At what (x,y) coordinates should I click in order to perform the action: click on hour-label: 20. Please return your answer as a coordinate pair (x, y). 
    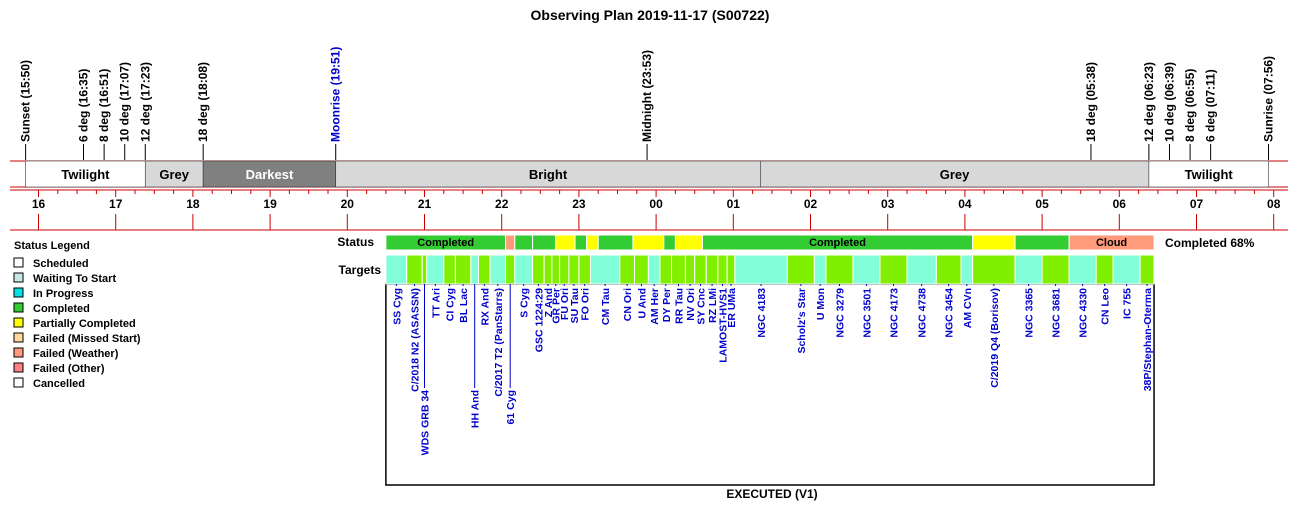
    Looking at the image, I should click on (348, 204).